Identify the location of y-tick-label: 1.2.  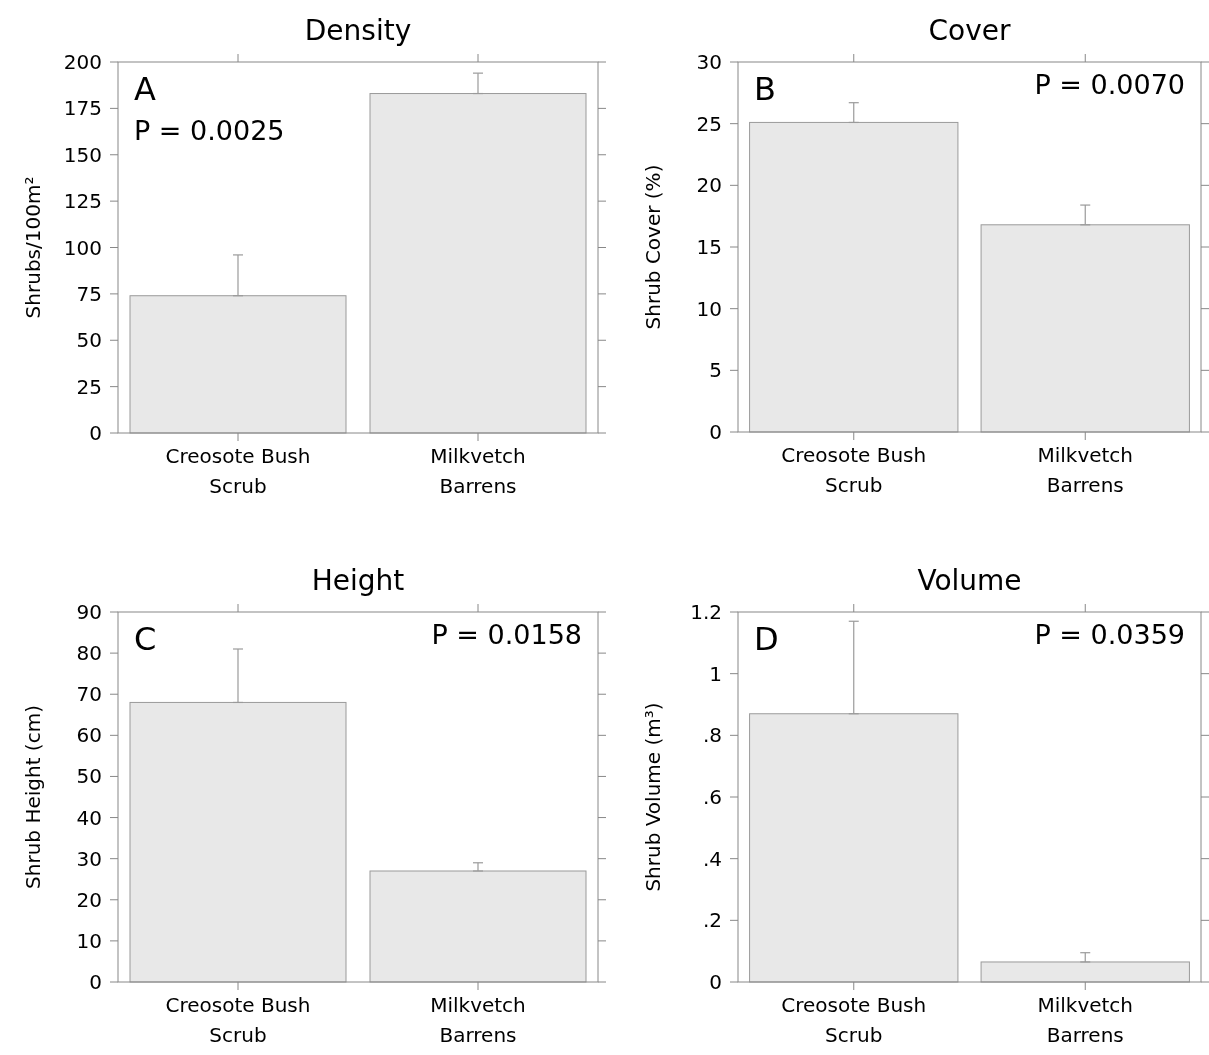
(706, 612).